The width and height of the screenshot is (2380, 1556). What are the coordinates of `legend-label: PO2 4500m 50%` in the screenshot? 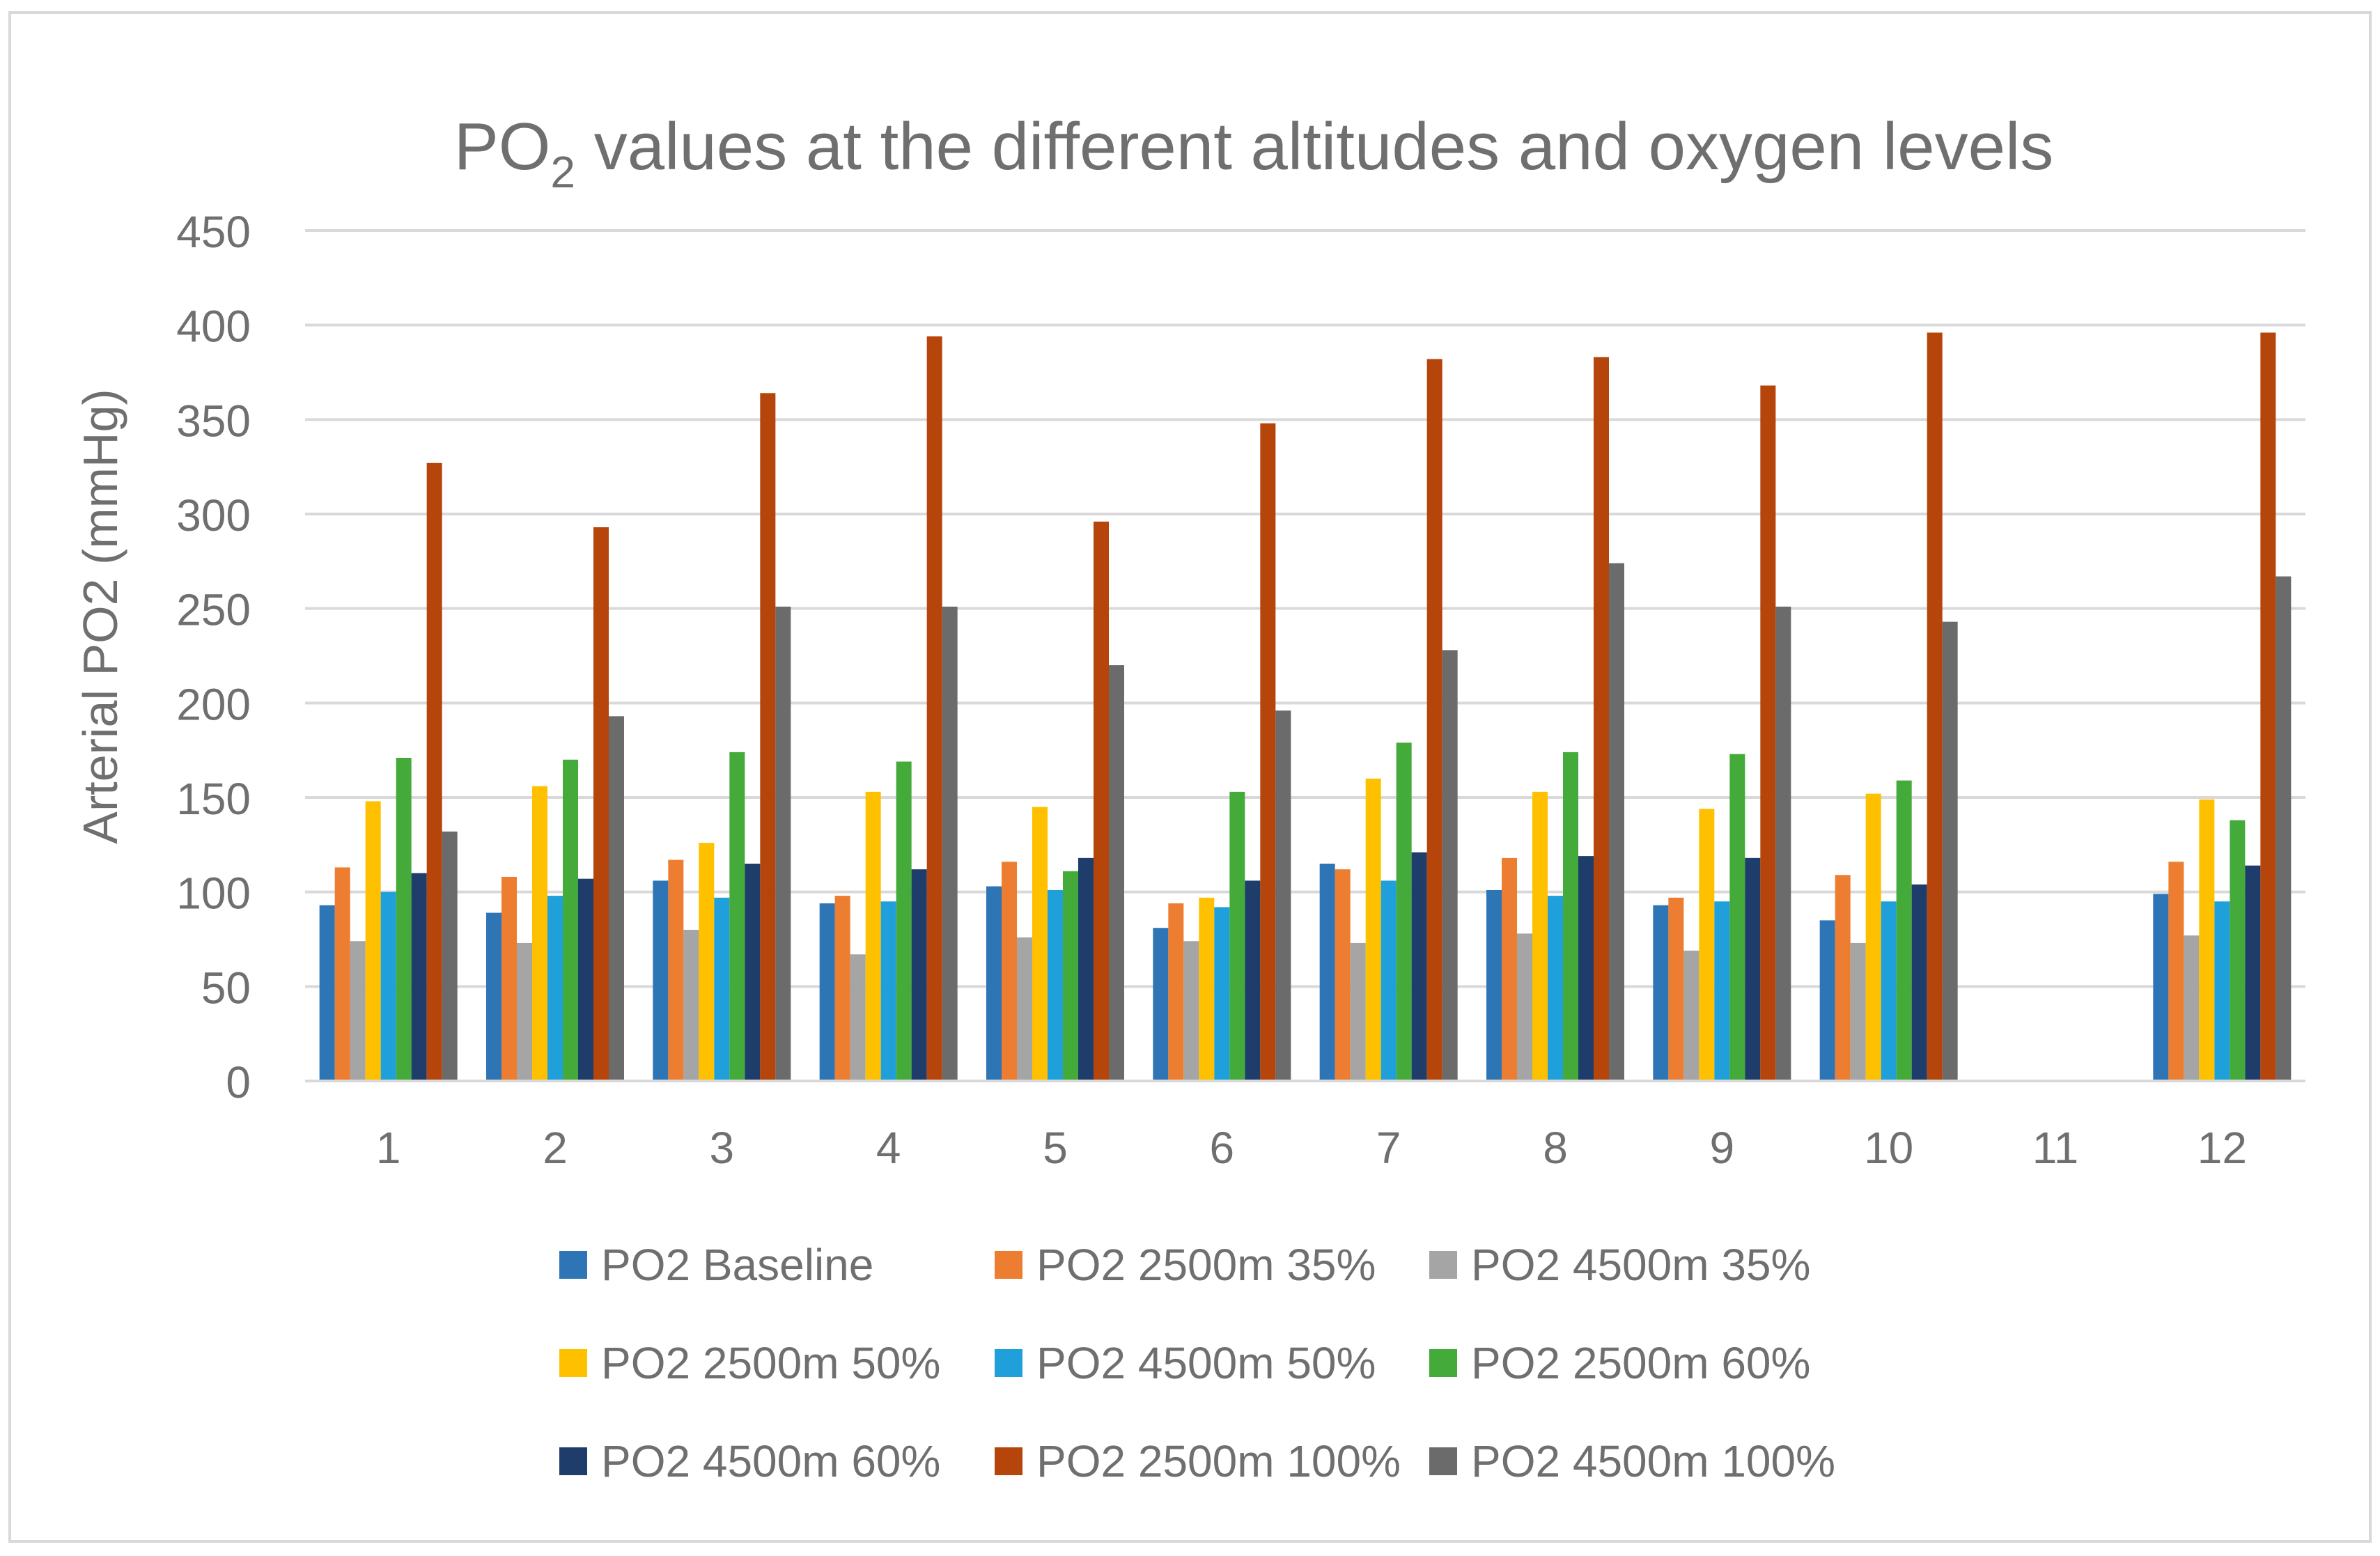 It's located at (1206, 1363).